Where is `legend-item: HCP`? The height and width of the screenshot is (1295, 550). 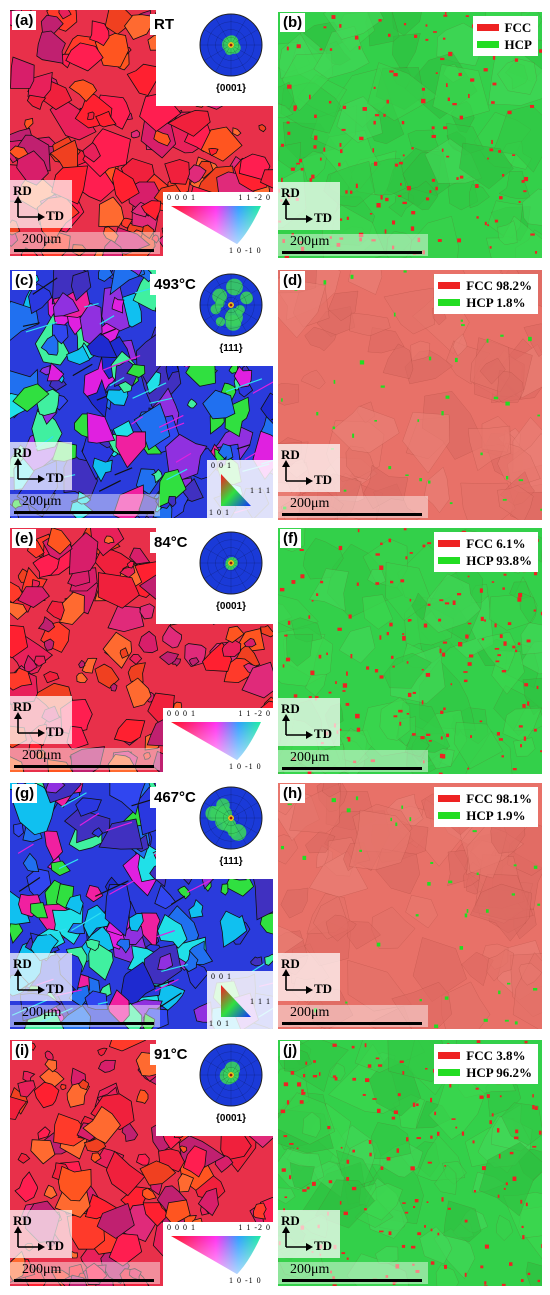 legend-item: HCP is located at coordinates (504, 44).